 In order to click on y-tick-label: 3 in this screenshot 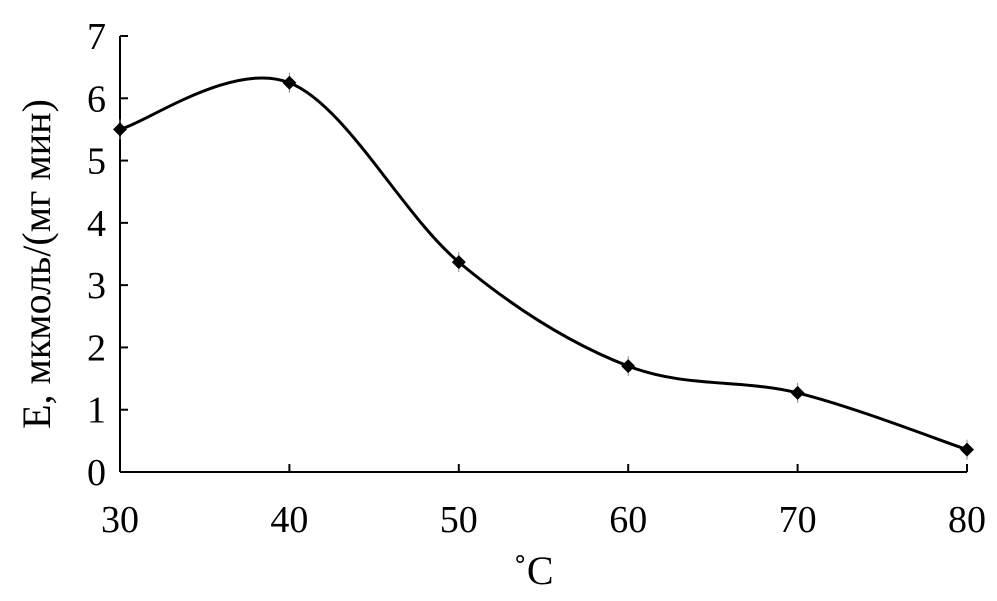, I will do `click(96, 286)`.